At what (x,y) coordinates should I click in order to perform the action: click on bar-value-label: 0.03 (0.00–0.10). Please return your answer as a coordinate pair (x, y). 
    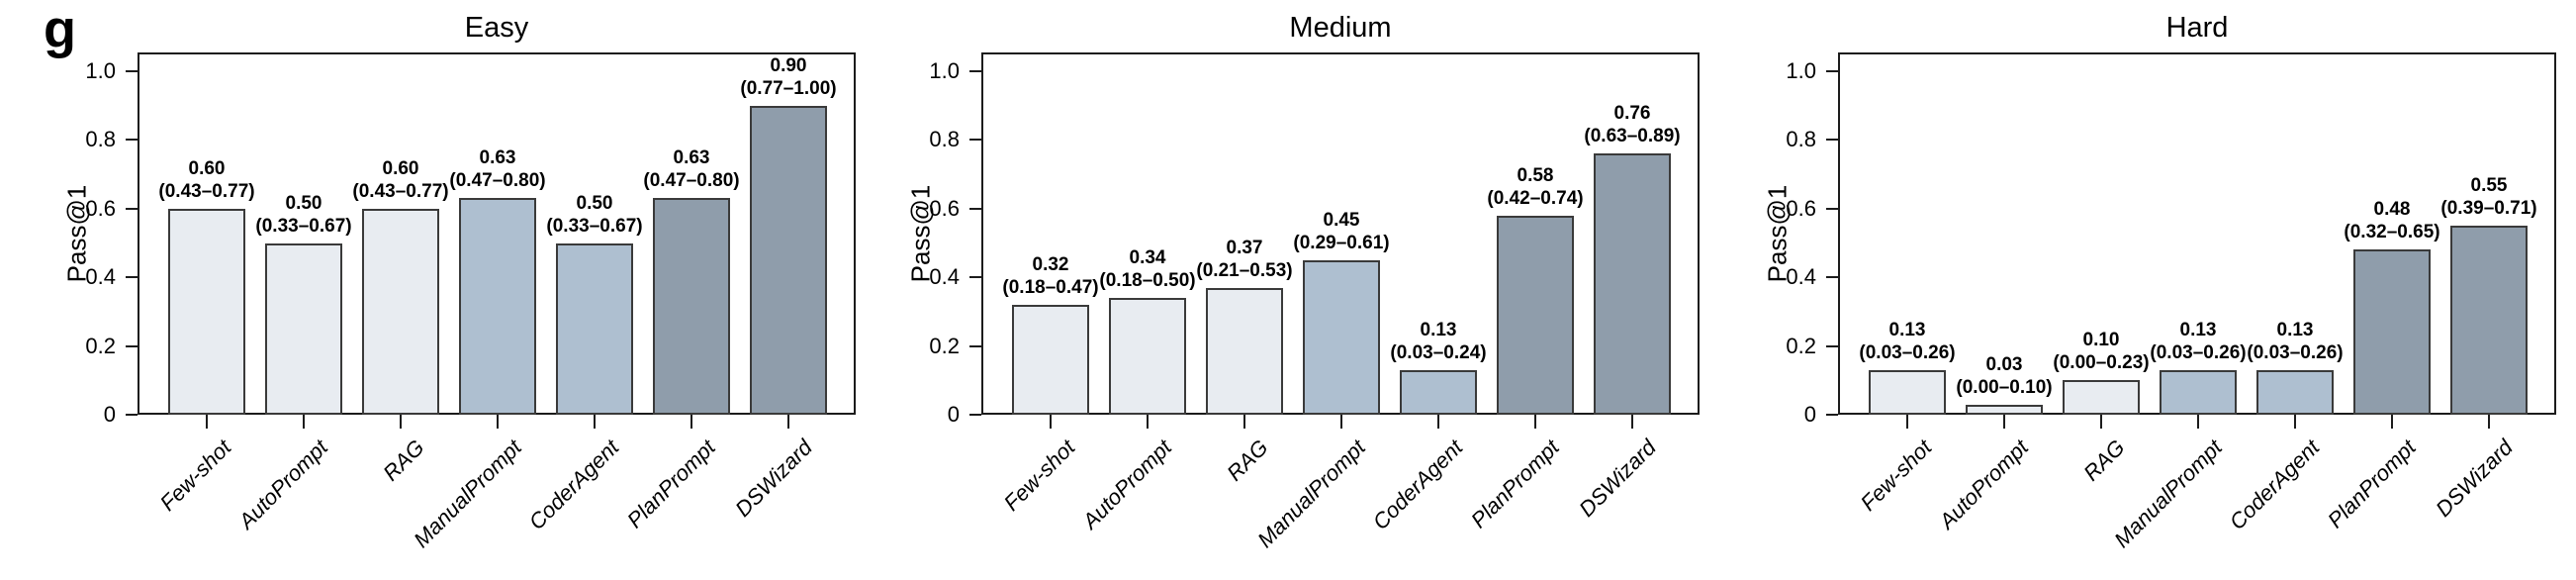
    Looking at the image, I should click on (2004, 376).